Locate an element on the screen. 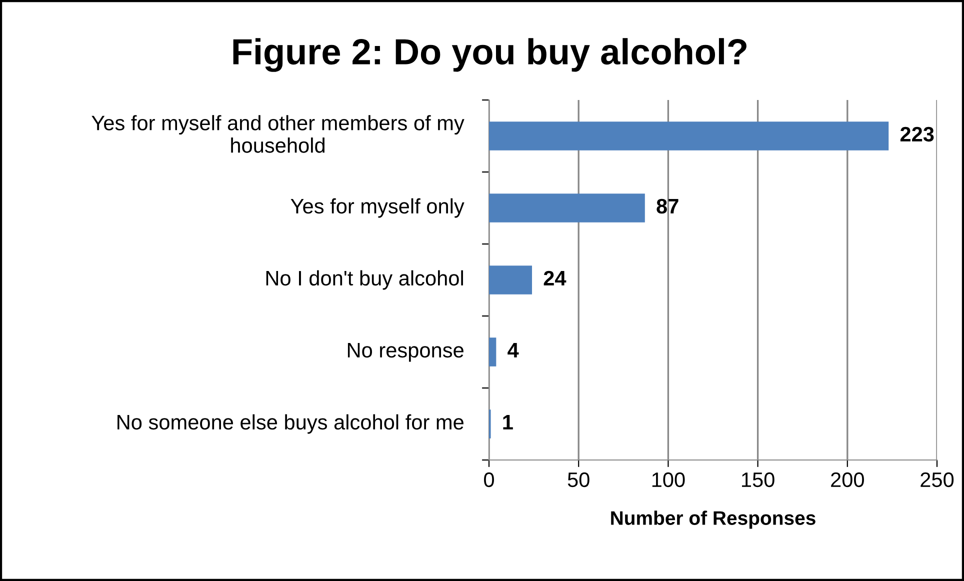 The image size is (964, 581). x-tick-label: 250 is located at coordinates (937, 480).